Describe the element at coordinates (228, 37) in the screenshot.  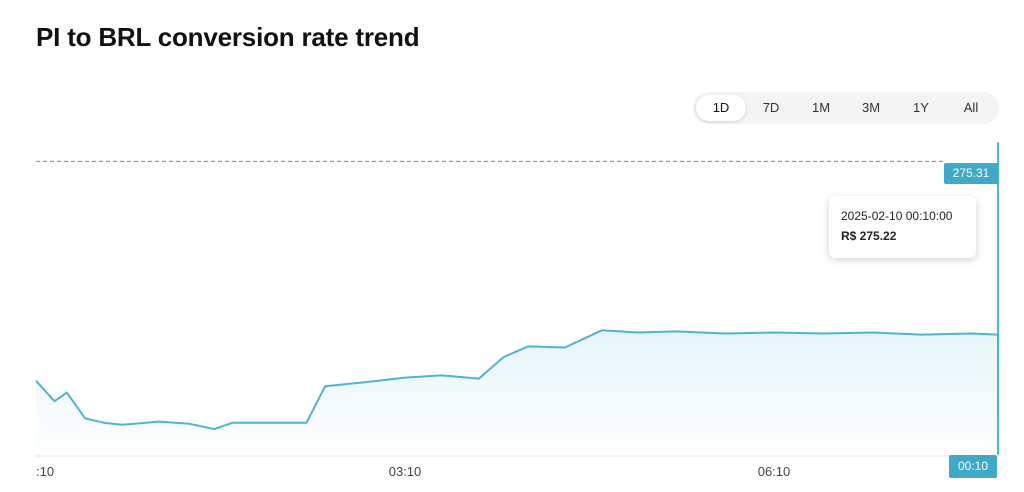
I see `page-title: PI to BRL conversion rate trend` at that location.